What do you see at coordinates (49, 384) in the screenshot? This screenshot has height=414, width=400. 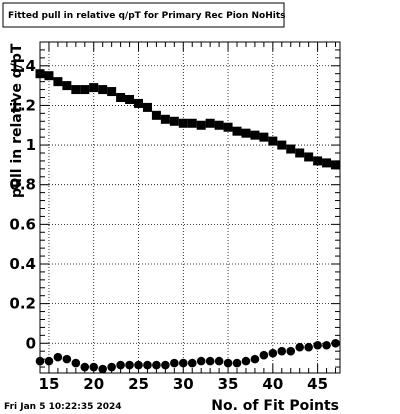 I see `x-tick-label: 15` at bounding box center [49, 384].